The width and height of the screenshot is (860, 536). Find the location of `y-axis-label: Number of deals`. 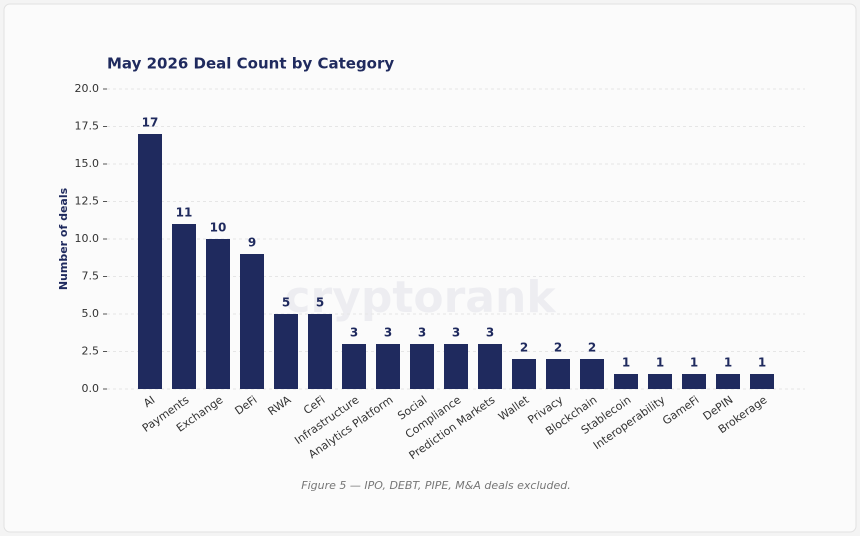

y-axis-label: Number of deals is located at coordinates (63, 238).